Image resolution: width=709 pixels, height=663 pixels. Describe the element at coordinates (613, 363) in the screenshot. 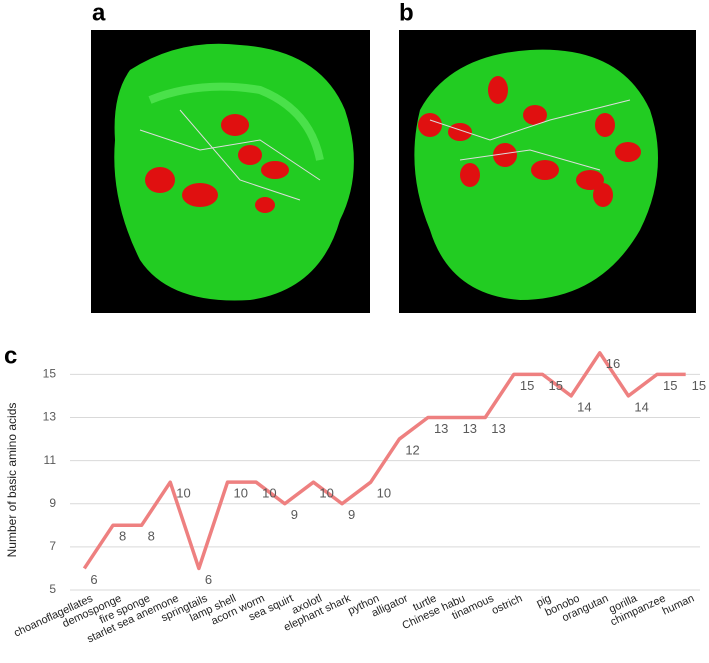

I see `data-label: 16` at that location.